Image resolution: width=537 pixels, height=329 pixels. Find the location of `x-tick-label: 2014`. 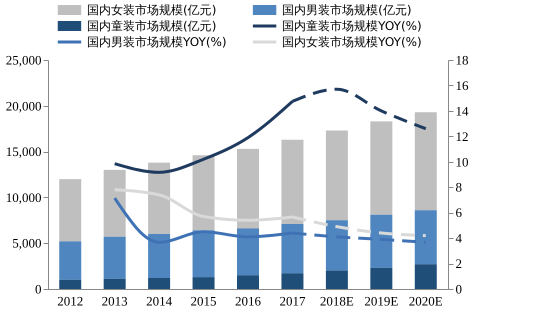

x-tick-label: 2014 is located at coordinates (159, 301).